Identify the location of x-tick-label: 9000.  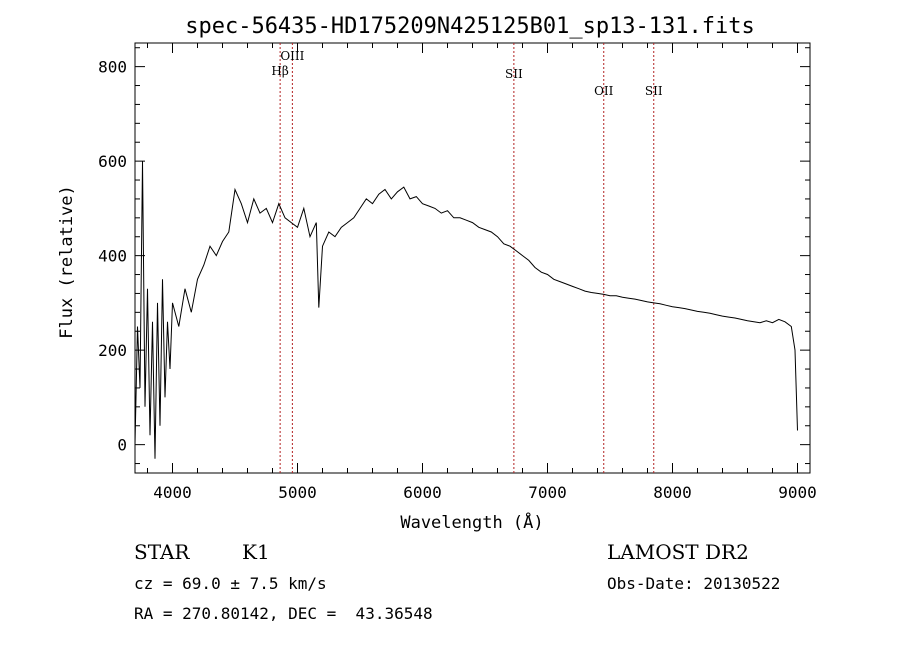
(797, 492).